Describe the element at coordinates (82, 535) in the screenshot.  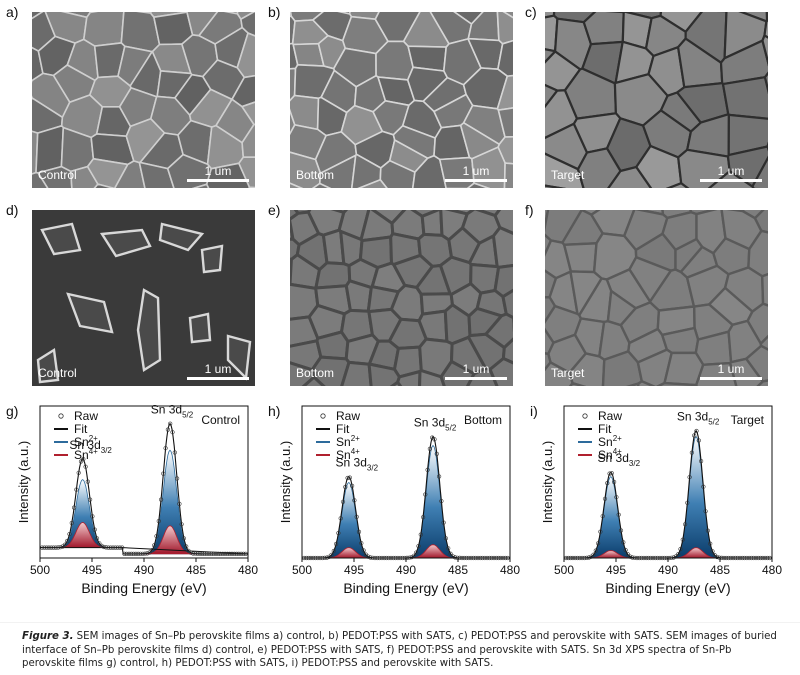
I see `sn4-peak-fill` at that location.